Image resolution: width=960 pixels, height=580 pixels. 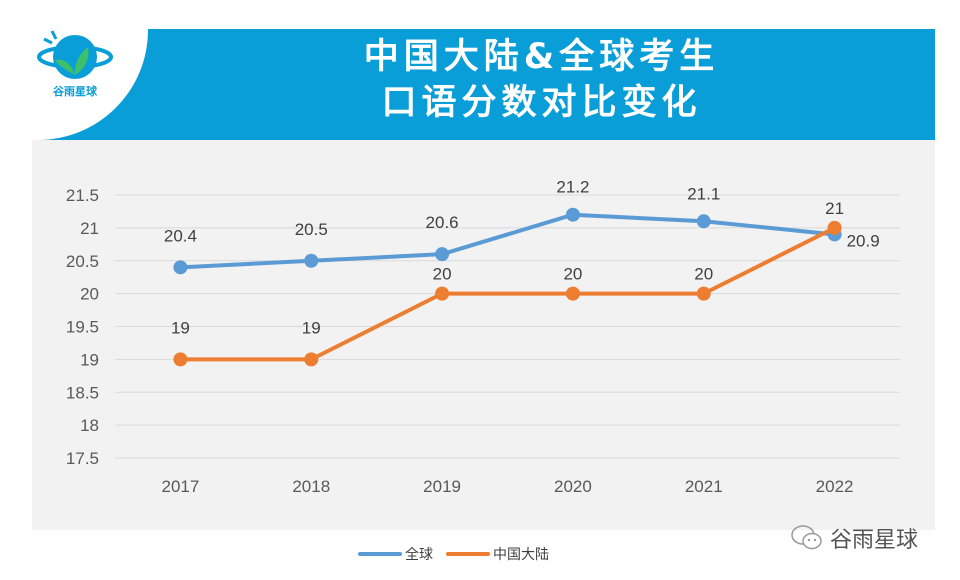 I want to click on page-title: 中国大陆&全球考生 口语分数对比变化, so click(x=541, y=80).